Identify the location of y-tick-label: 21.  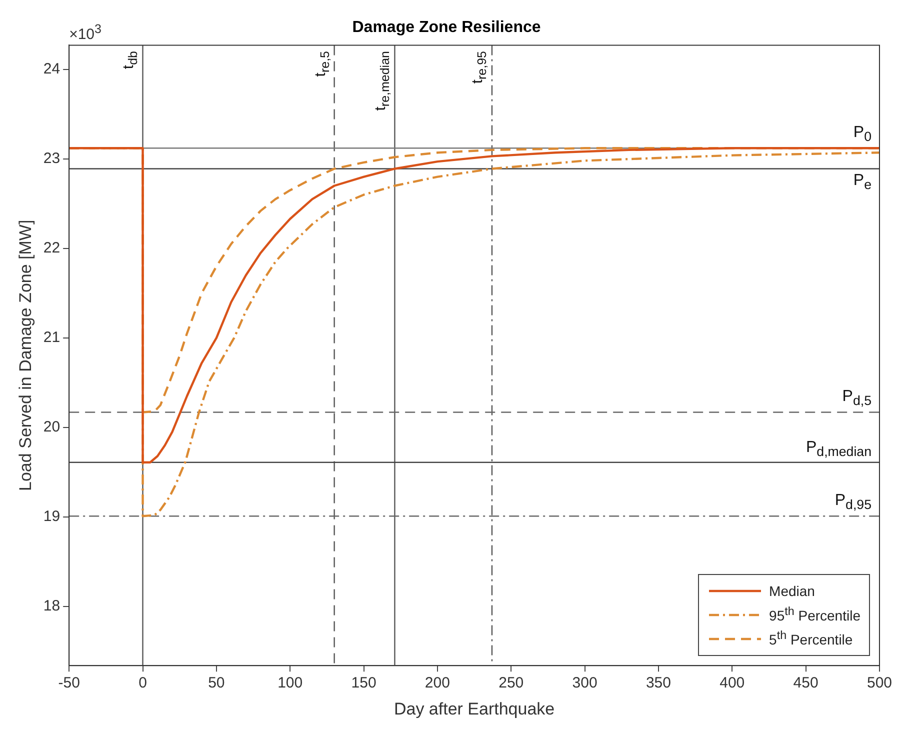
(51, 337).